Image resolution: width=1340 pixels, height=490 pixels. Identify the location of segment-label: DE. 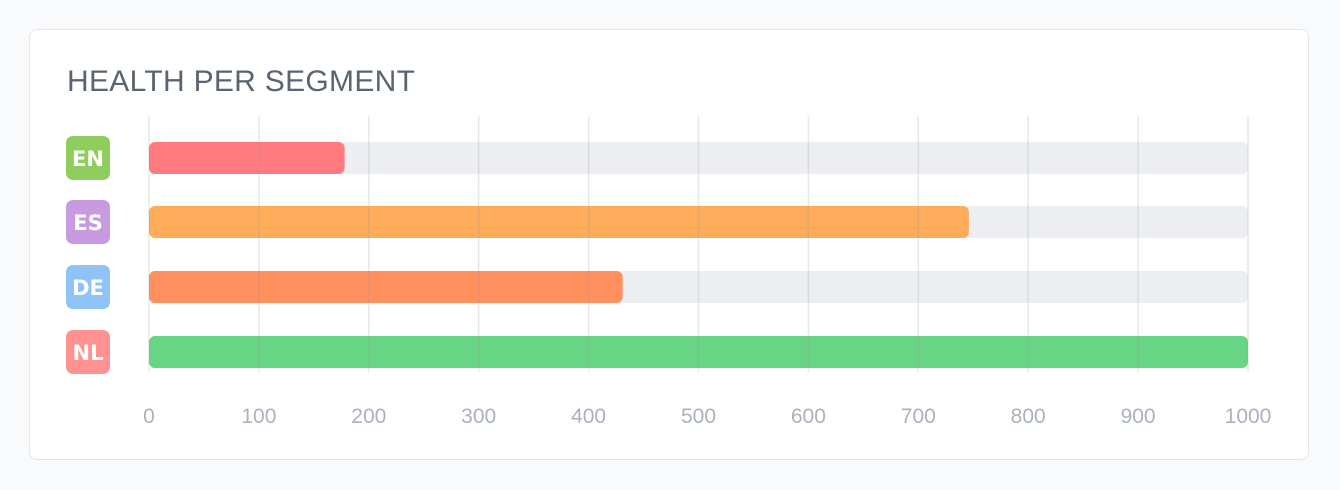
(88, 288).